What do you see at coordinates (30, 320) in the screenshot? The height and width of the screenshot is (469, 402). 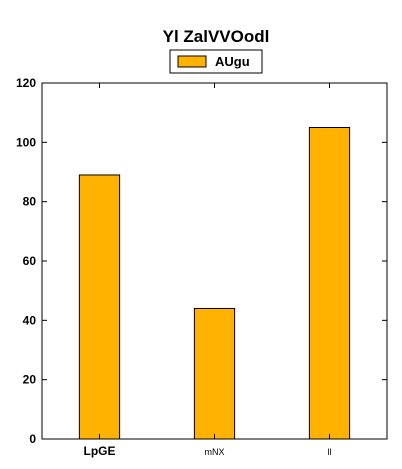 I see `y-tick-label: 40` at bounding box center [30, 320].